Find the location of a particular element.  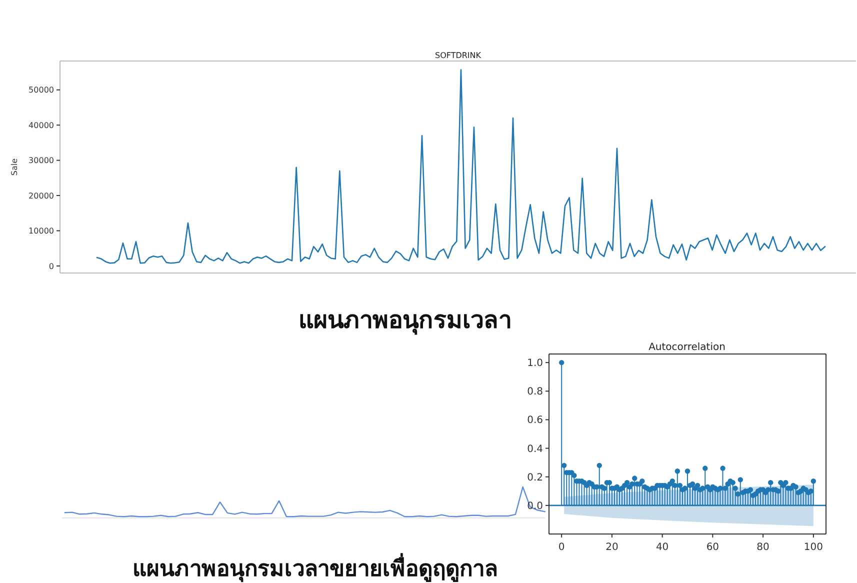

x-tick-label: 80 is located at coordinates (763, 547).